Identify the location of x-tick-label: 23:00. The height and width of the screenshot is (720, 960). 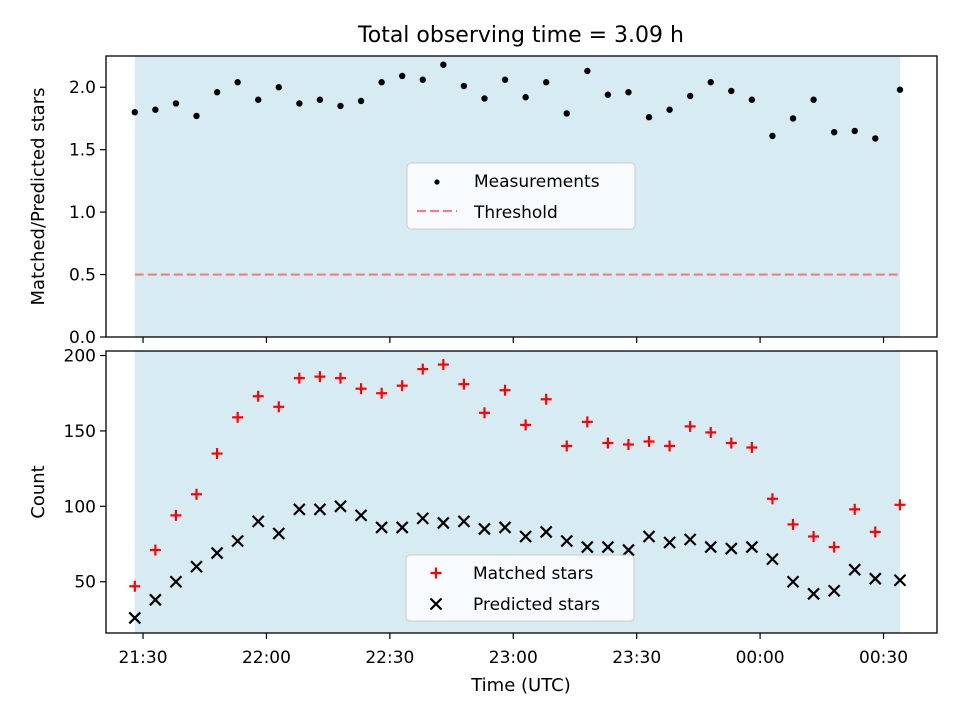
(513, 658).